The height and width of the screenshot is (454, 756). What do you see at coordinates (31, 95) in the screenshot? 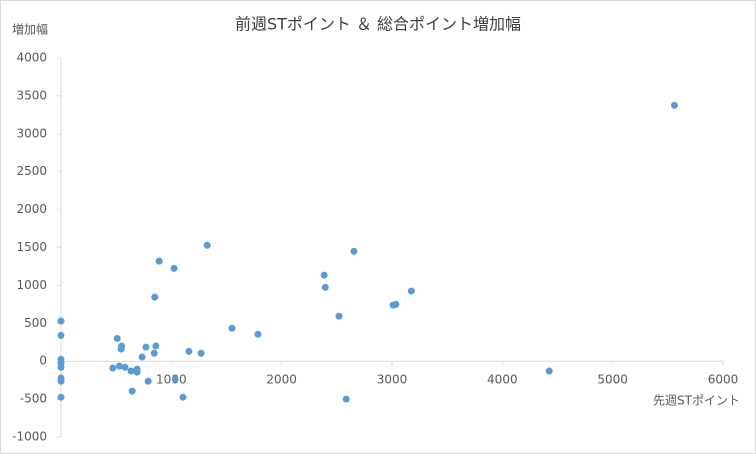
I see `y-tick-label: 3500` at bounding box center [31, 95].